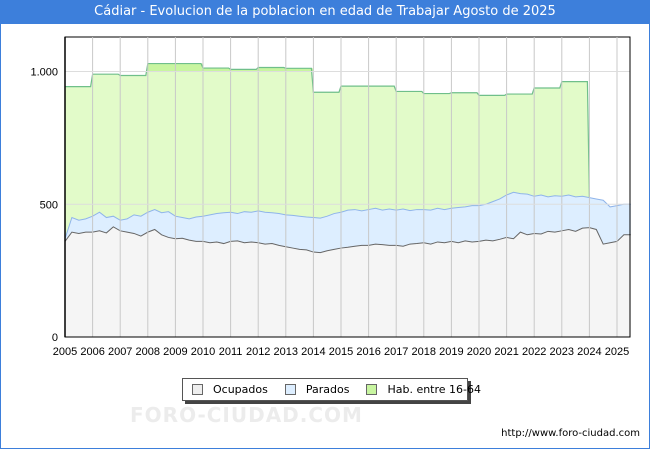 The height and width of the screenshot is (450, 650). I want to click on x-tick-label: 2022, so click(534, 352).